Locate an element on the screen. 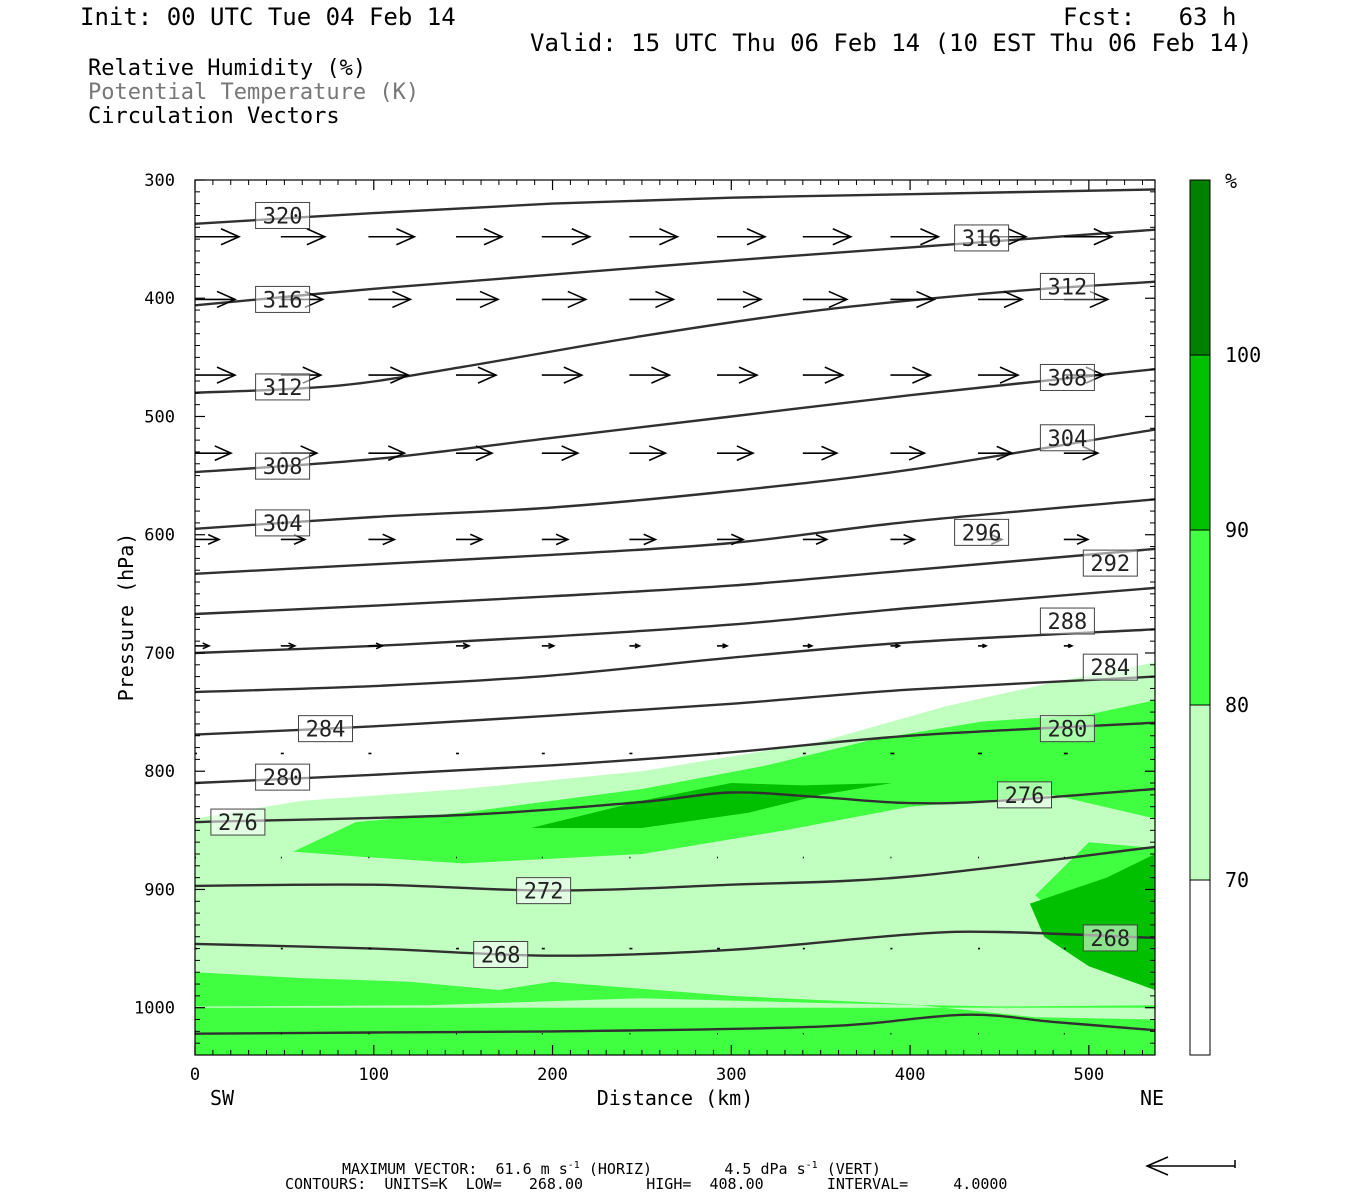  svg-text: 304 is located at coordinates (1068, 439).